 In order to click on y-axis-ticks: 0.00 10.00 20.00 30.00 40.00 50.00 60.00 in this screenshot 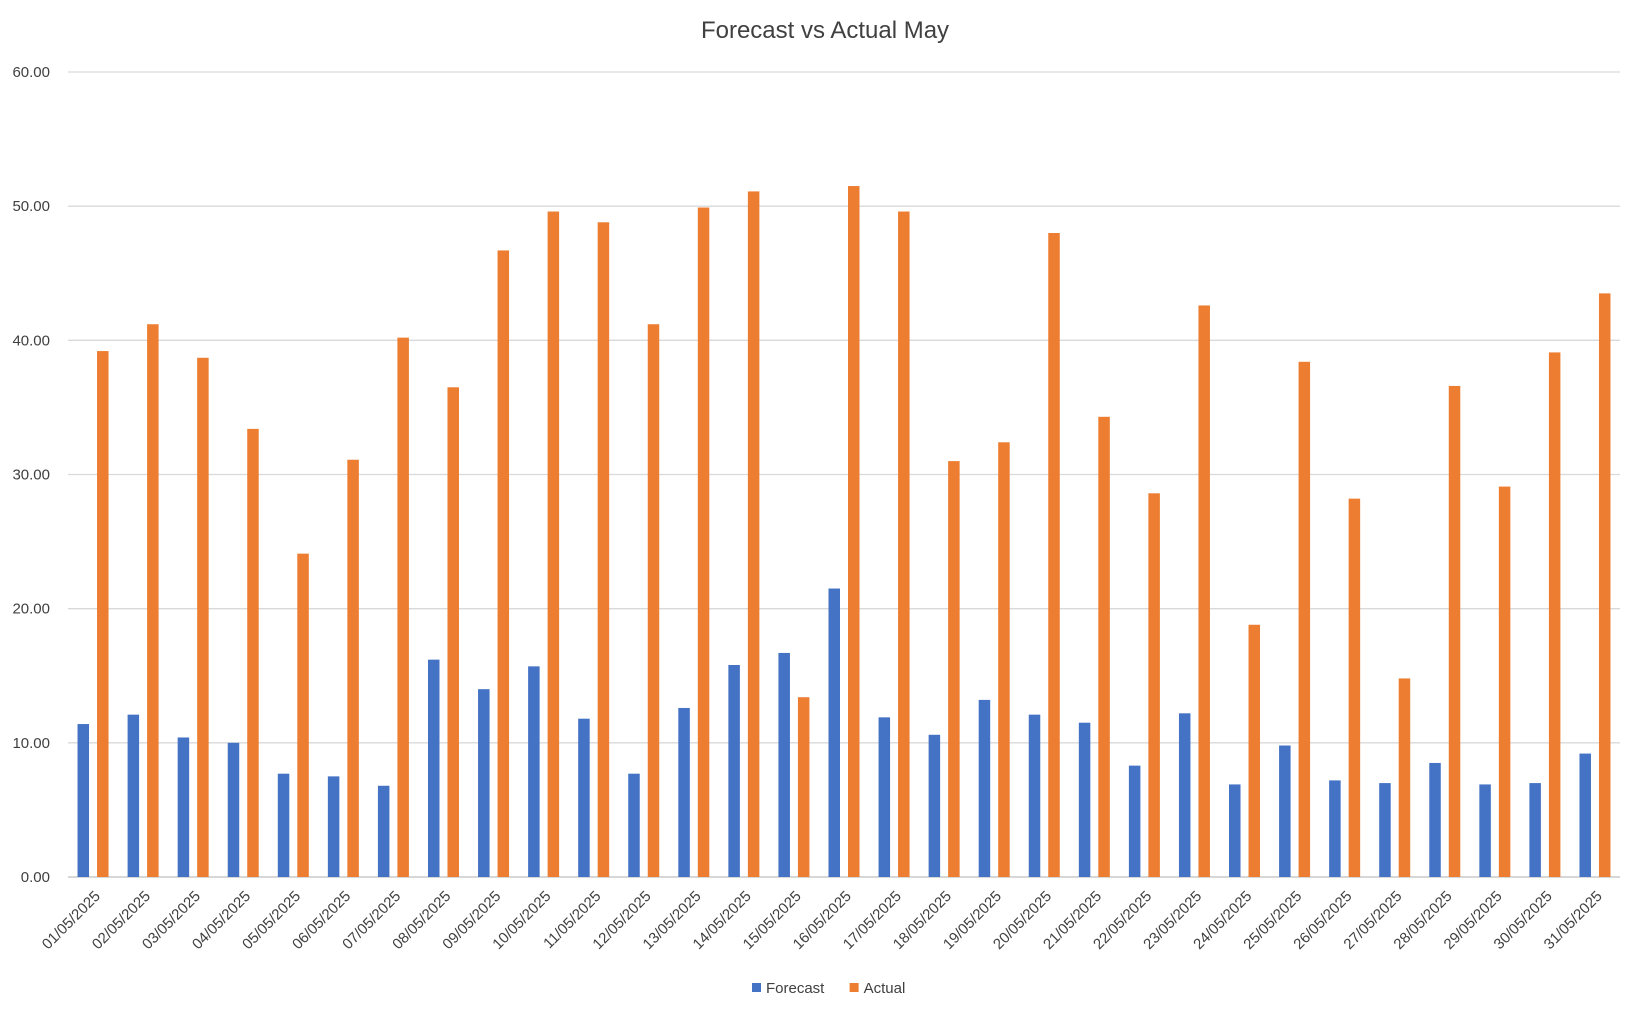, I will do `click(31, 475)`.